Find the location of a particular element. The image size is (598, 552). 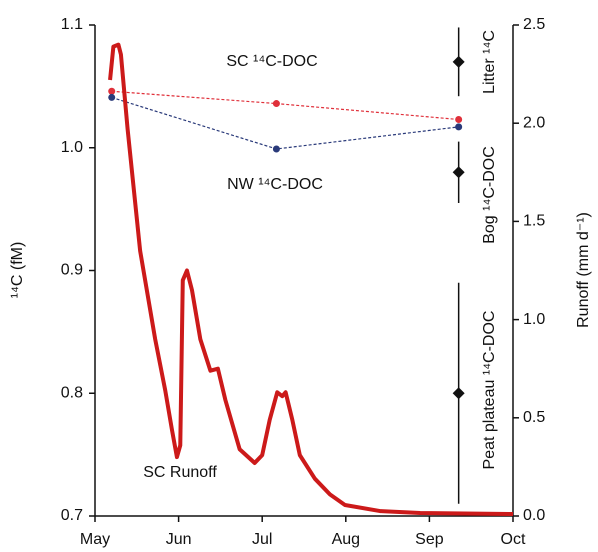

y2-axis-label: Runoff (mm d⁻¹) is located at coordinates (583, 270).